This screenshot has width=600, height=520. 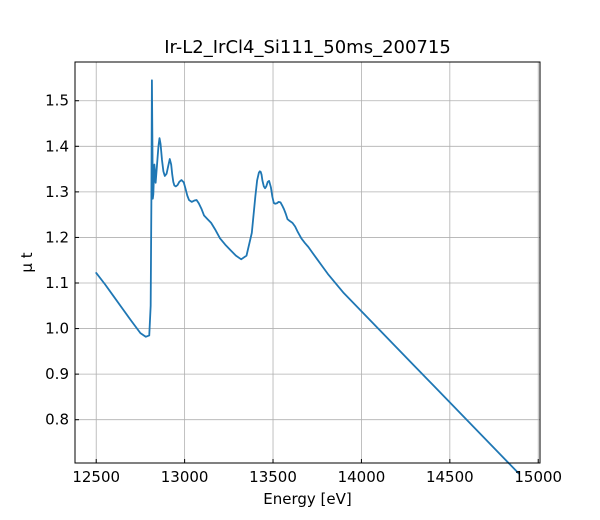 What do you see at coordinates (57, 101) in the screenshot?
I see `y-tick-label: 1.5` at bounding box center [57, 101].